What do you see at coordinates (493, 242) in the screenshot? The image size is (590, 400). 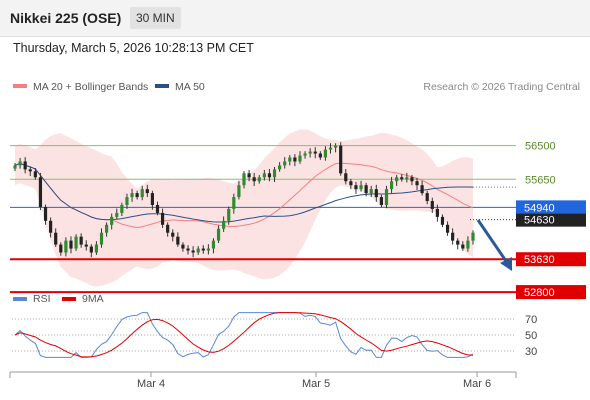 I see `projection-arrow-line` at bounding box center [493, 242].